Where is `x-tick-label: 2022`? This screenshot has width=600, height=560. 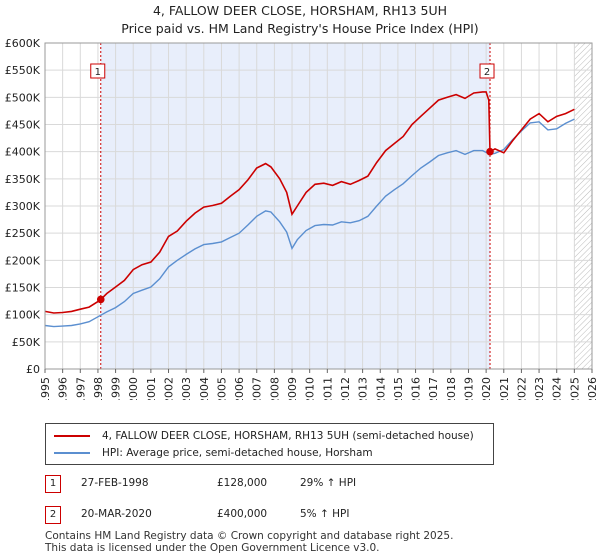
x-tick-label: 2022 is located at coordinates (521, 388).